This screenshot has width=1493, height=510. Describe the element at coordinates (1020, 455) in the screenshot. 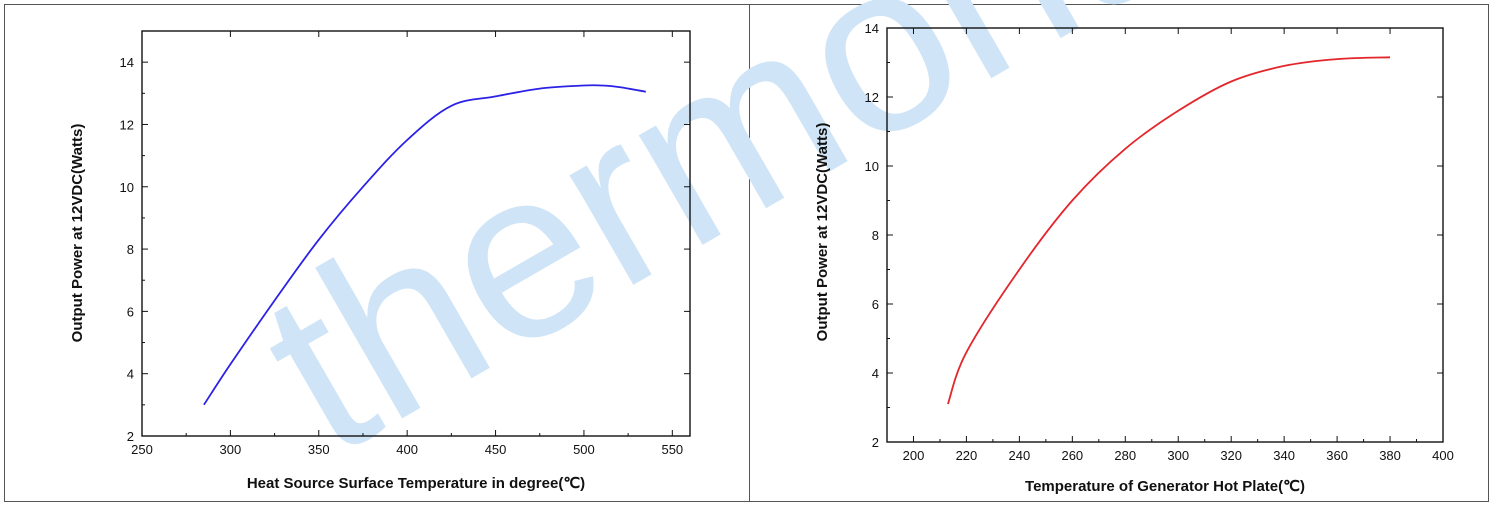

I see `x-tick-label: 240` at that location.